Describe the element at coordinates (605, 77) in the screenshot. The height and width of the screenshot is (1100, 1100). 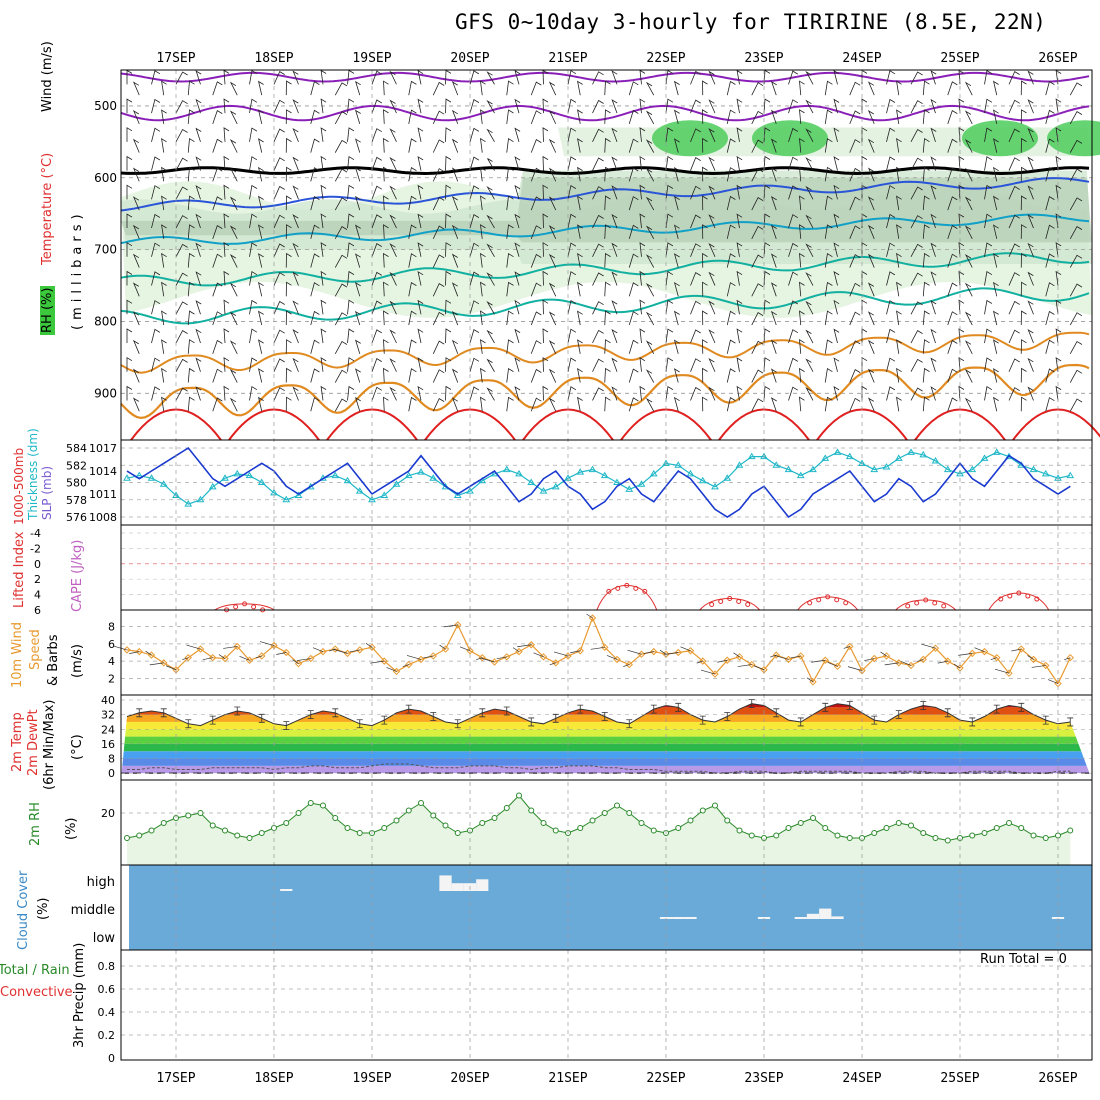
I see `temperature-contour` at that location.